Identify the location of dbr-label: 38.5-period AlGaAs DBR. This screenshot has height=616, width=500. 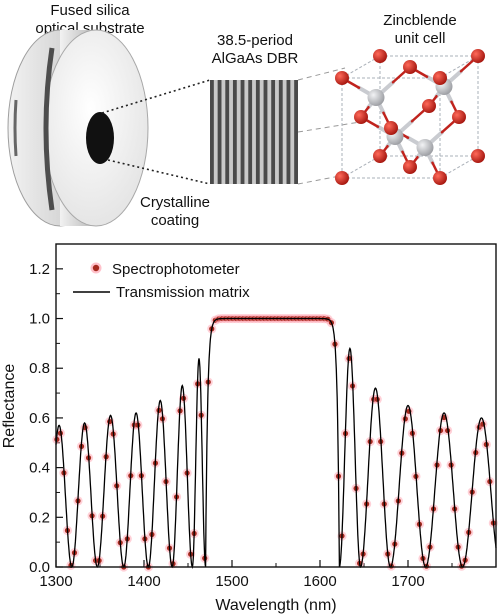
(255, 49).